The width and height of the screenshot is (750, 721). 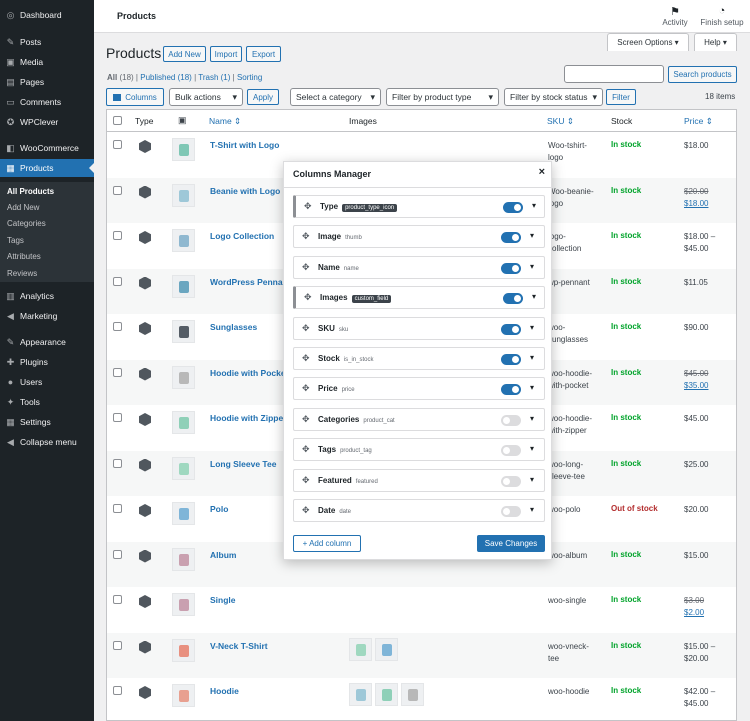 I want to click on activity-button: ⚑ Activity, so click(x=675, y=16).